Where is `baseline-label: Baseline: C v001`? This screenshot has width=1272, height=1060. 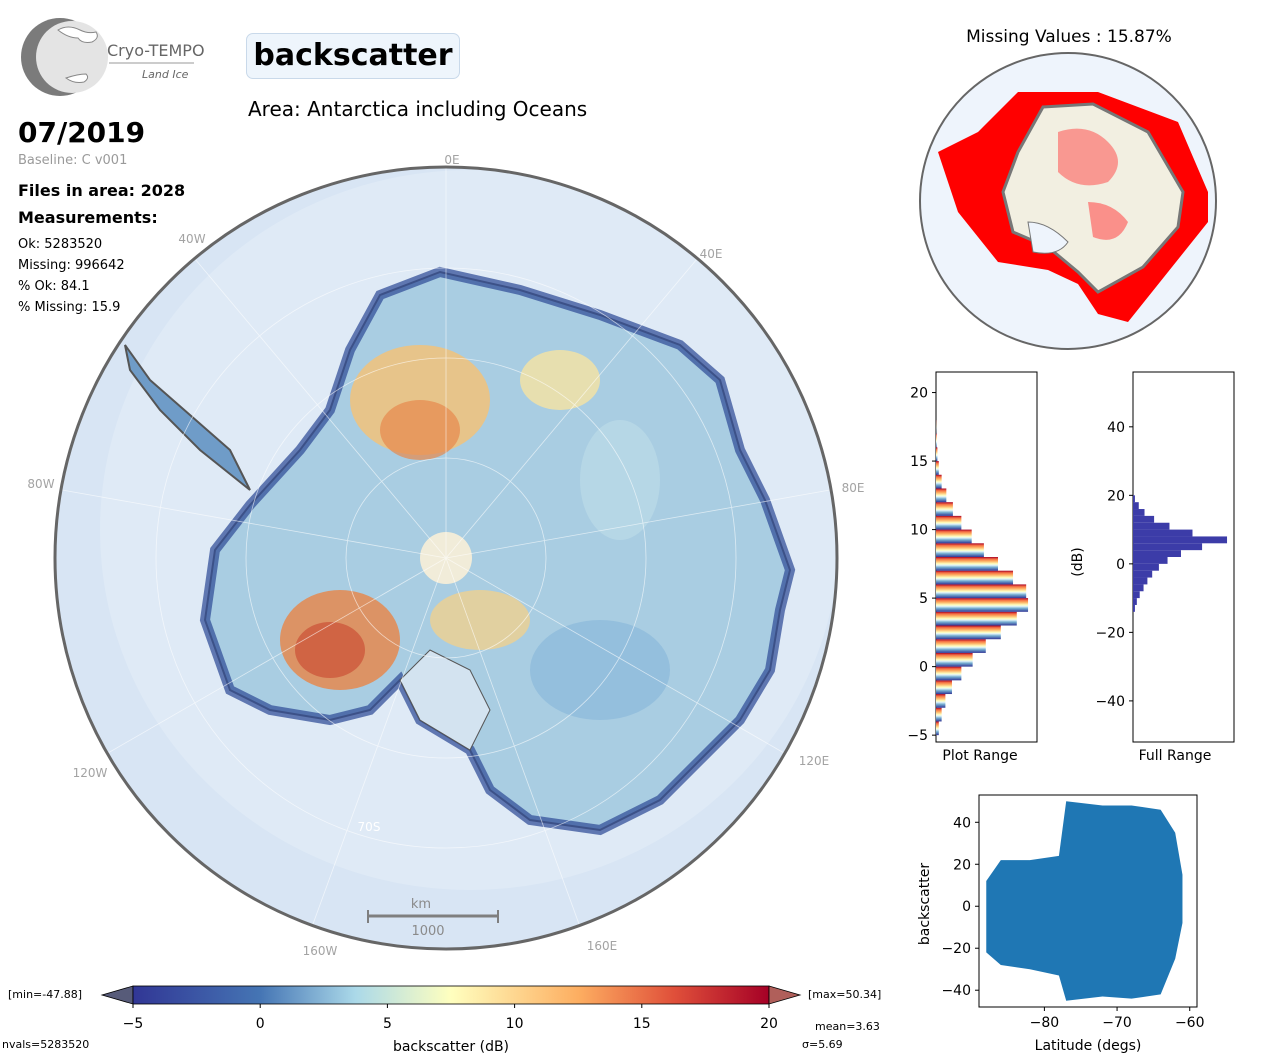 baseline-label: Baseline: C v001 is located at coordinates (73, 160).